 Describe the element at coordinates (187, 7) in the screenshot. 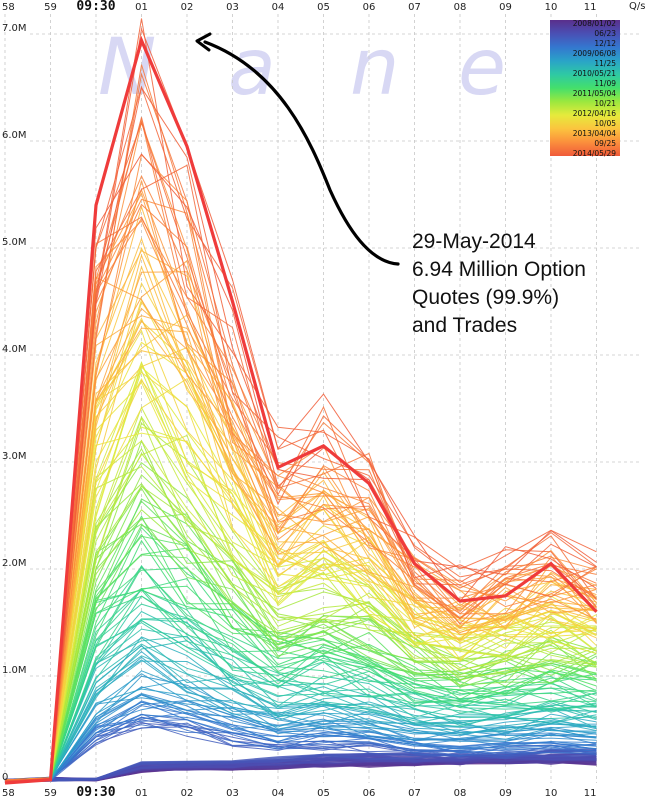

I see `x-top-tick-label: 02` at that location.